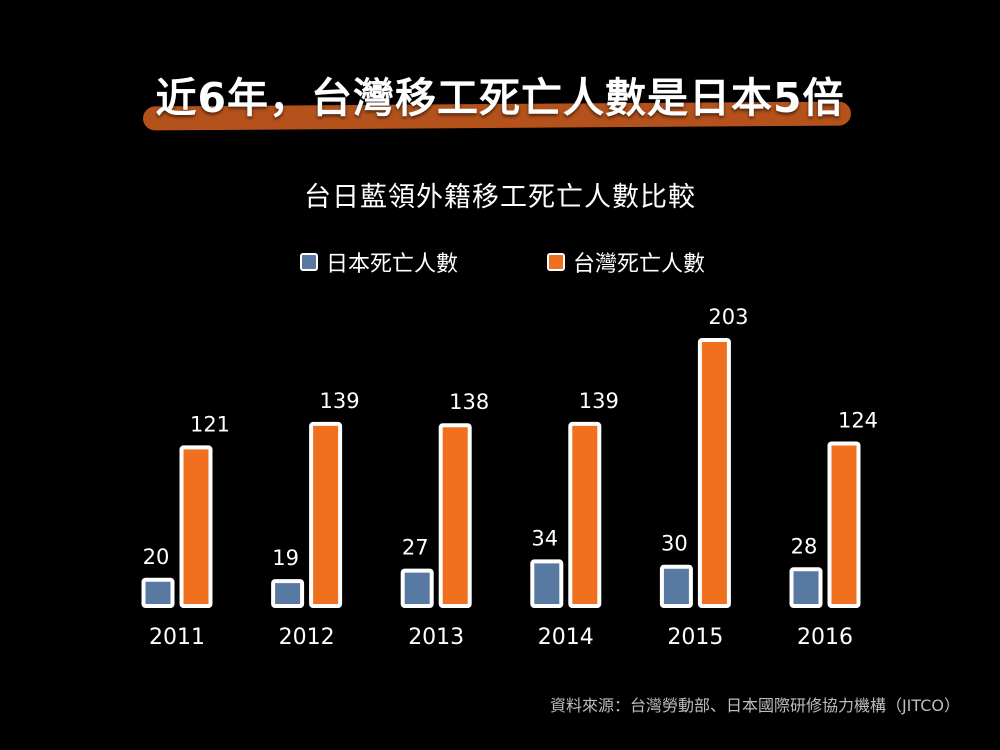 The image size is (1000, 750). What do you see at coordinates (500, 197) in the screenshot?
I see `chart-title: 台日藍領外籍移工死亡人數比較` at bounding box center [500, 197].